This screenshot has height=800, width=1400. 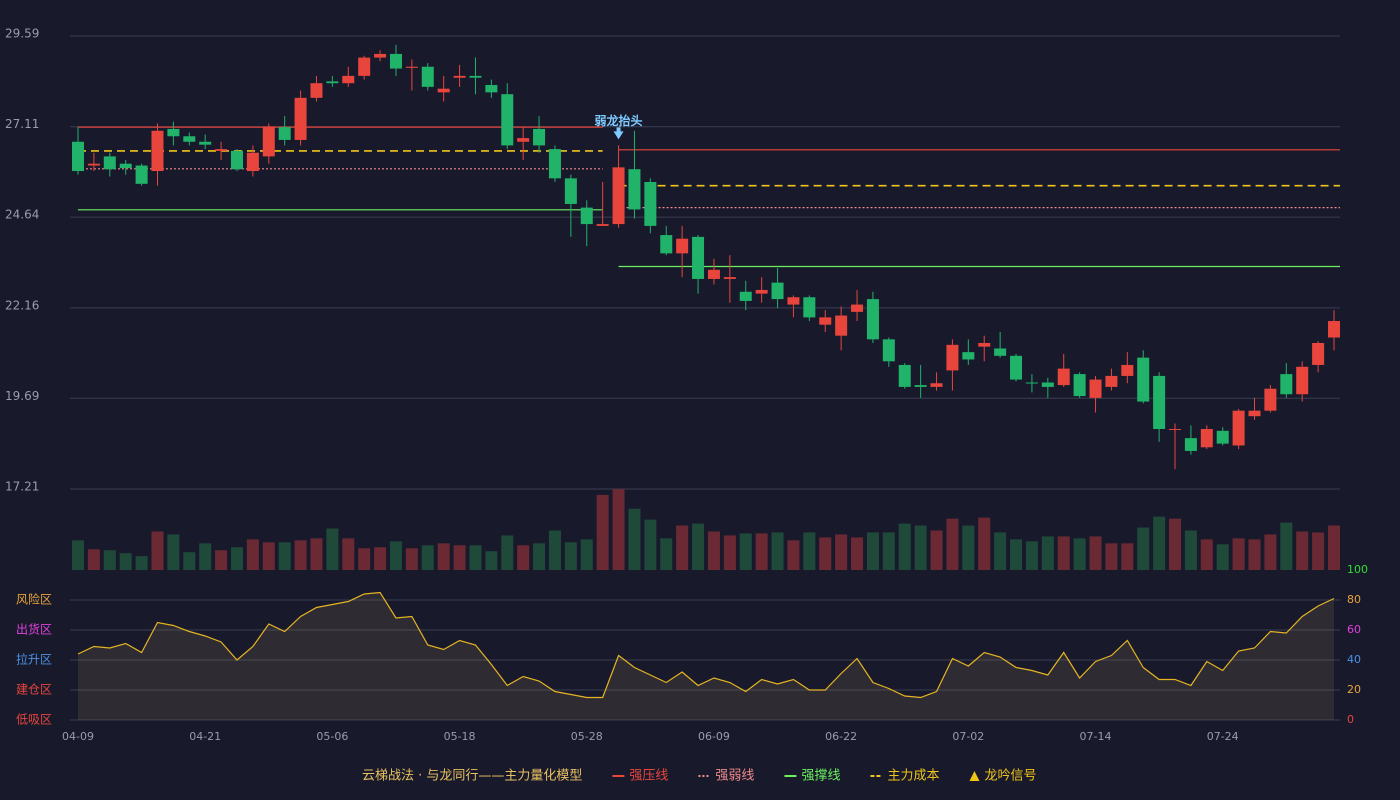 What do you see at coordinates (618, 133) in the screenshot?
I see `annotation-arrow` at bounding box center [618, 133].